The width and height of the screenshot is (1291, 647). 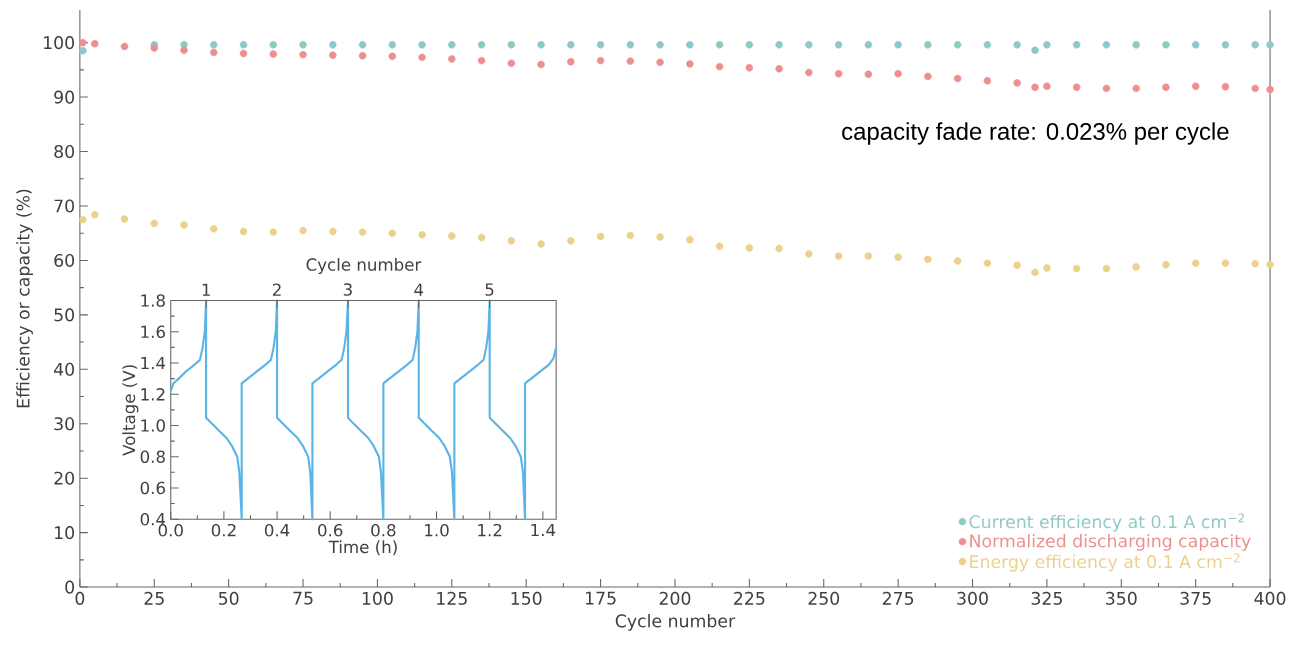 What do you see at coordinates (64, 260) in the screenshot?
I see `y-tick-label: 60` at bounding box center [64, 260].